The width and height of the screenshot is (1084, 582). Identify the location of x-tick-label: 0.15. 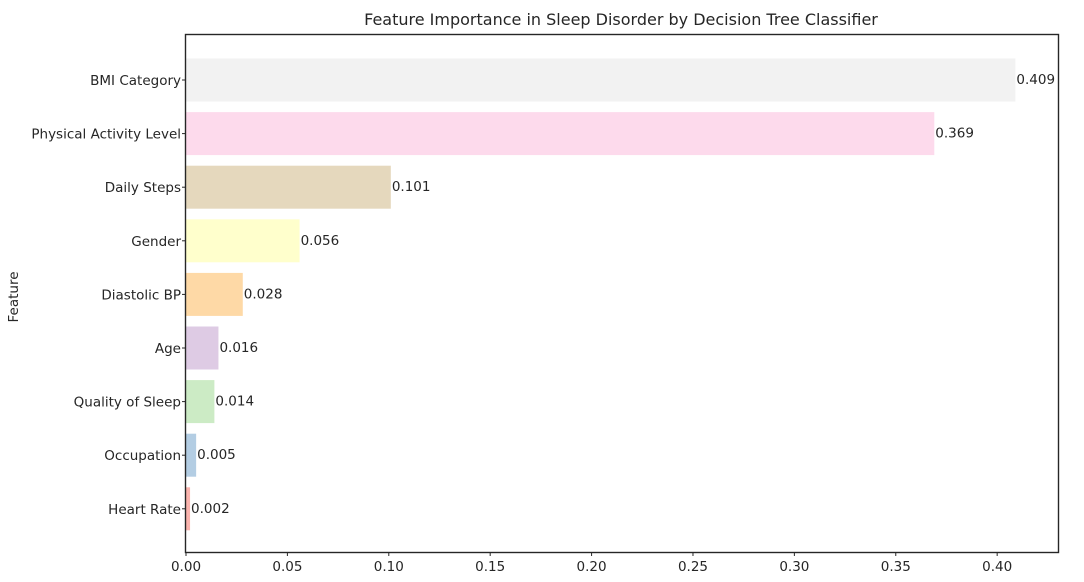
(490, 567).